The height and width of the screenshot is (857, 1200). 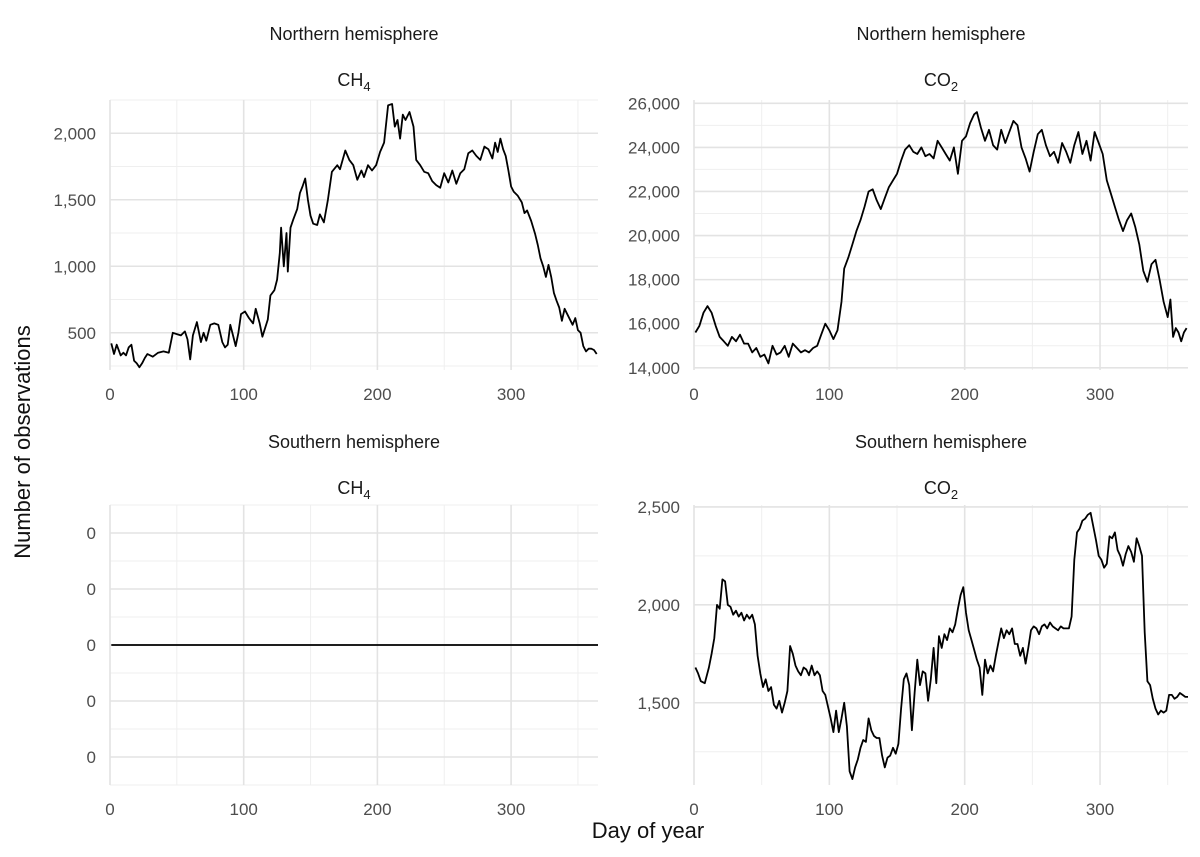 I want to click on y-tick-label: 14,000, so click(x=654, y=368).